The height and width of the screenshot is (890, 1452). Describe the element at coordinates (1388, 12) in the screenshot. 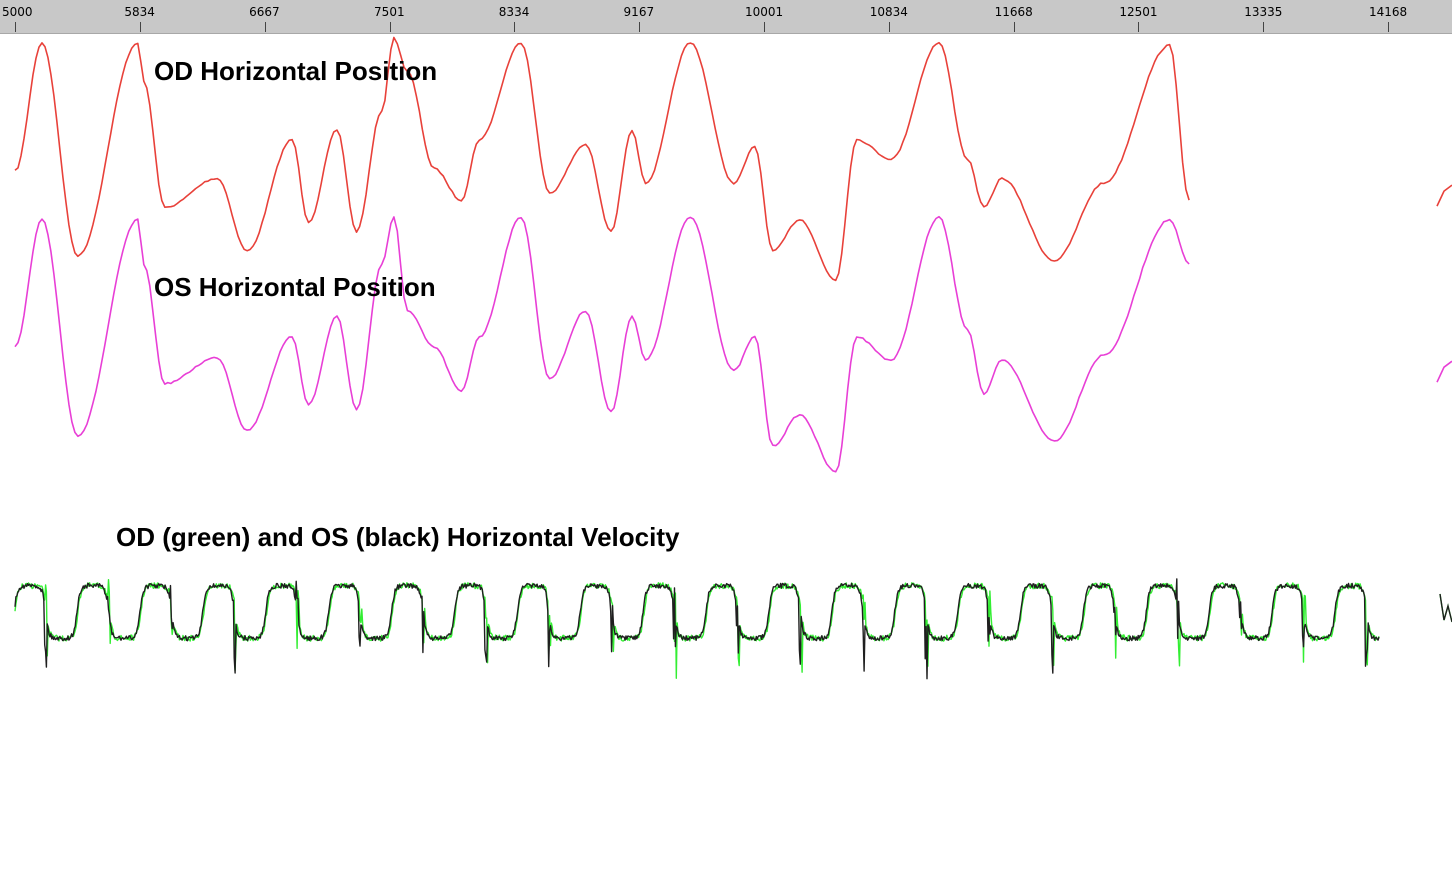

I see `ruler-tick-label: 14168` at that location.